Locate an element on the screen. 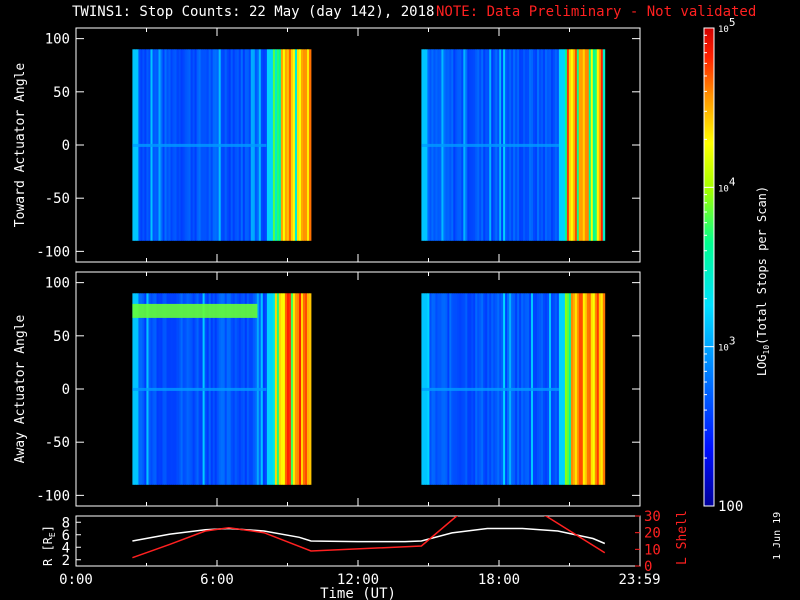  orbit-ytick-right-label: 20 is located at coordinates (652, 534).